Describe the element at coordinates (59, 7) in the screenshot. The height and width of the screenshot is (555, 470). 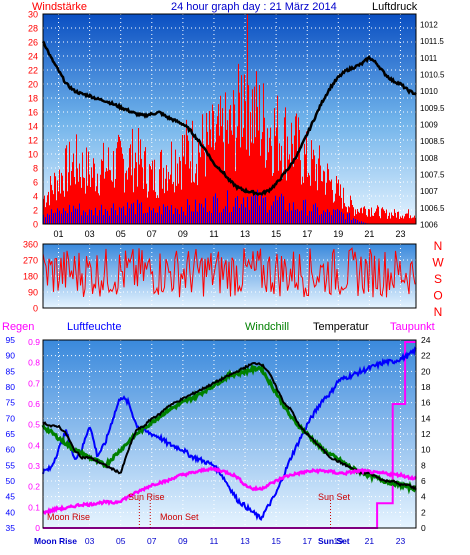
I see `left-axis-title-windstaerke: Windstärke` at that location.